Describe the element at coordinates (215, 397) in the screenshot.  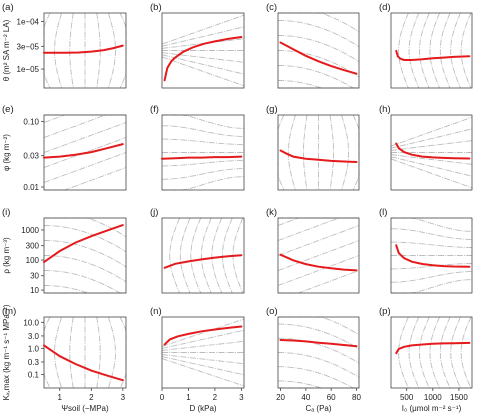
I see `x-tick-label: 2` at that location.